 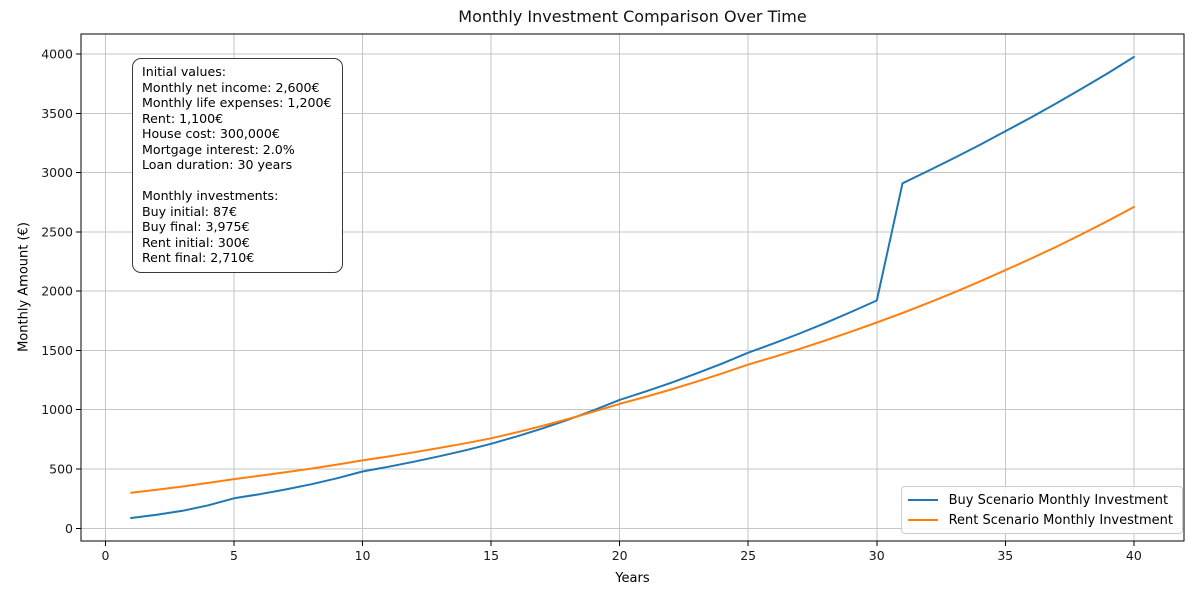 What do you see at coordinates (748, 555) in the screenshot?
I see `x-tick-label: 25` at bounding box center [748, 555].